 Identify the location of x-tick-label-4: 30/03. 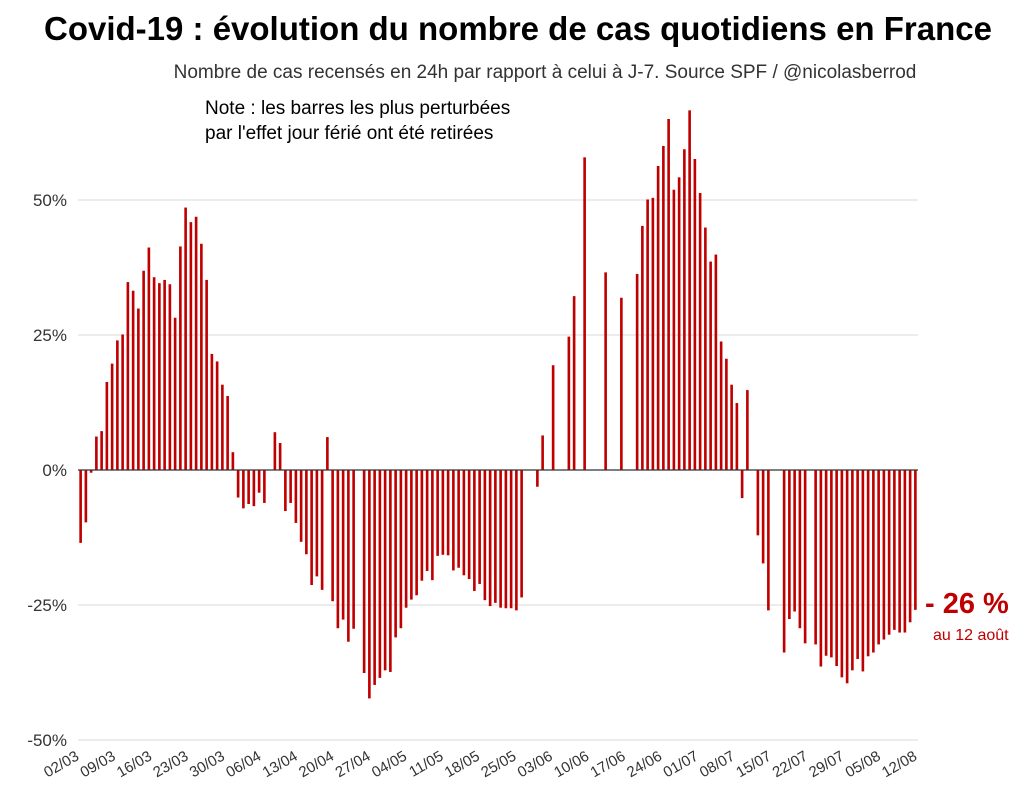
(207, 764).